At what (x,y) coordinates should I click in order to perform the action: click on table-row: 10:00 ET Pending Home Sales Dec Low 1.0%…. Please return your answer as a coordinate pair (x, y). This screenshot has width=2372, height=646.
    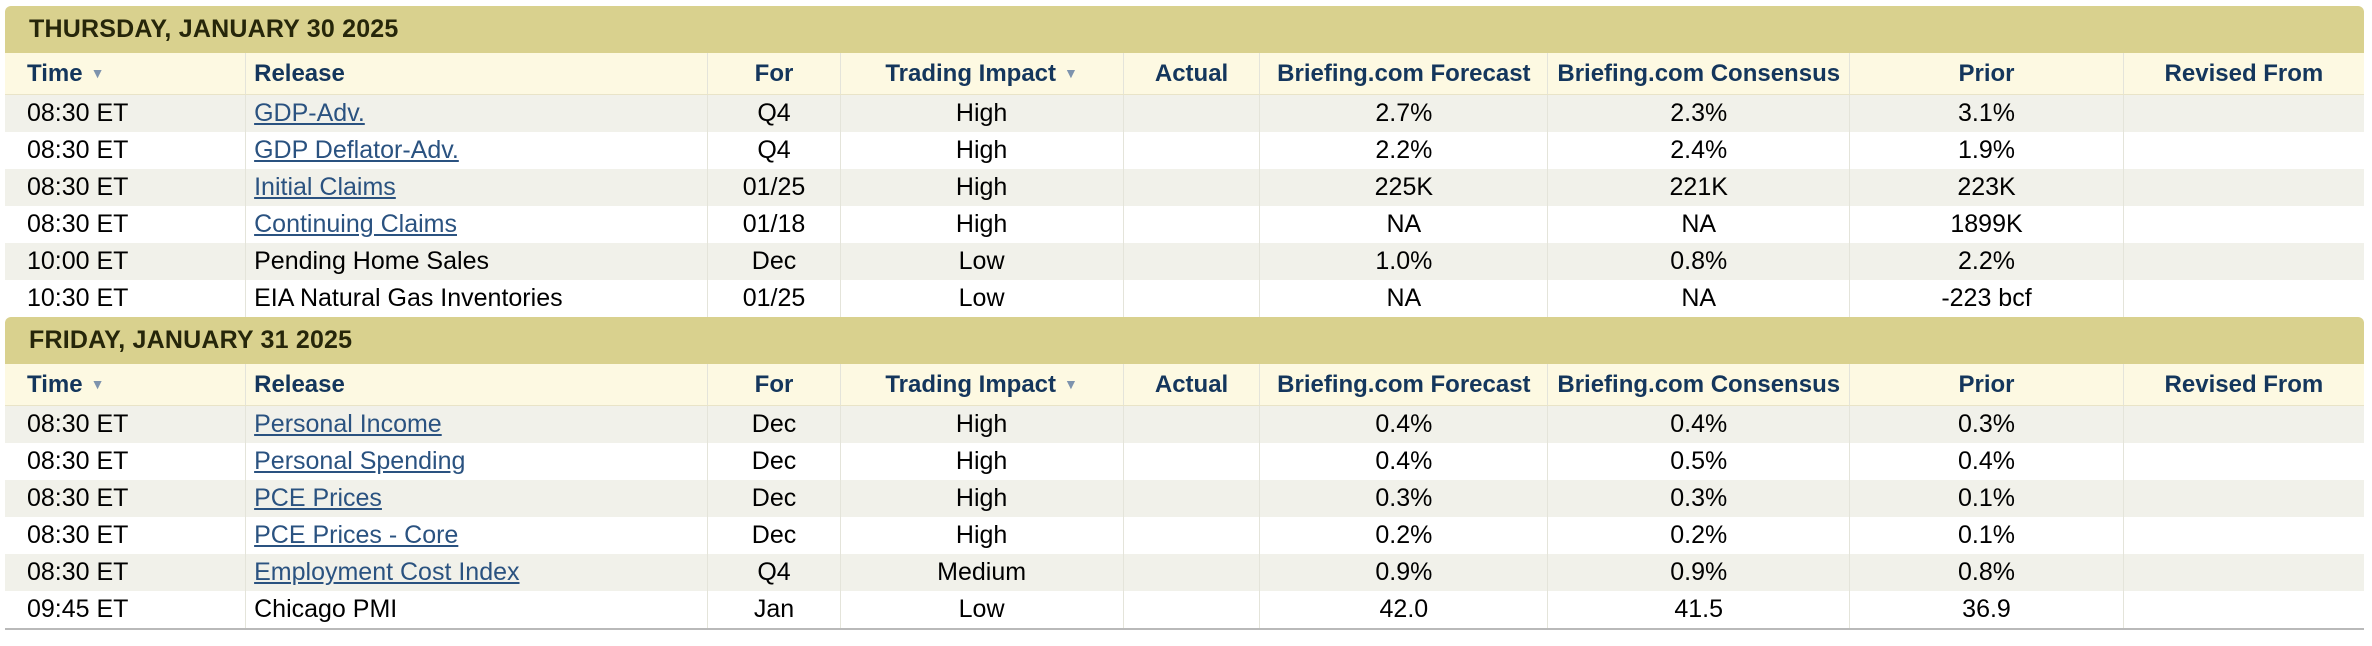
    Looking at the image, I should click on (1184, 261).